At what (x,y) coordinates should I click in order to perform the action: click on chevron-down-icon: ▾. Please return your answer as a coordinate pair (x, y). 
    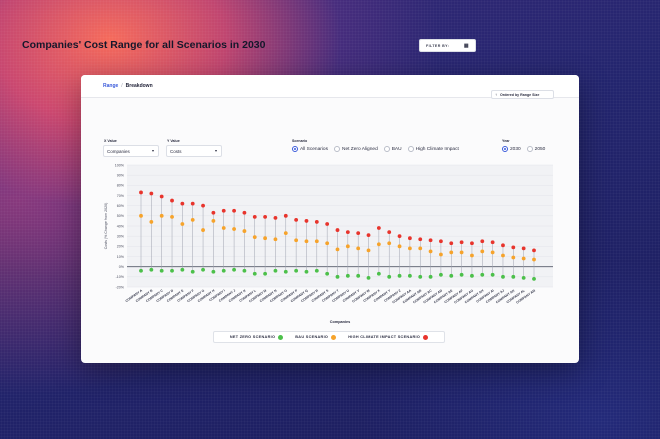
    Looking at the image, I should click on (152, 150).